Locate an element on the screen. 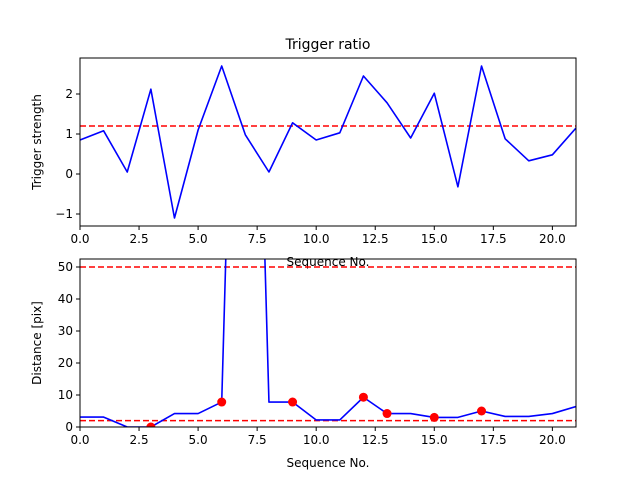  y-tick-label: 40 is located at coordinates (65, 299).